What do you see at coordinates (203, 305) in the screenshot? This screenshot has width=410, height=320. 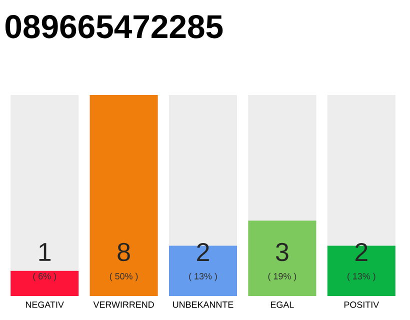 I see `x-tick-label: UNBEKANNTE` at bounding box center [203, 305].